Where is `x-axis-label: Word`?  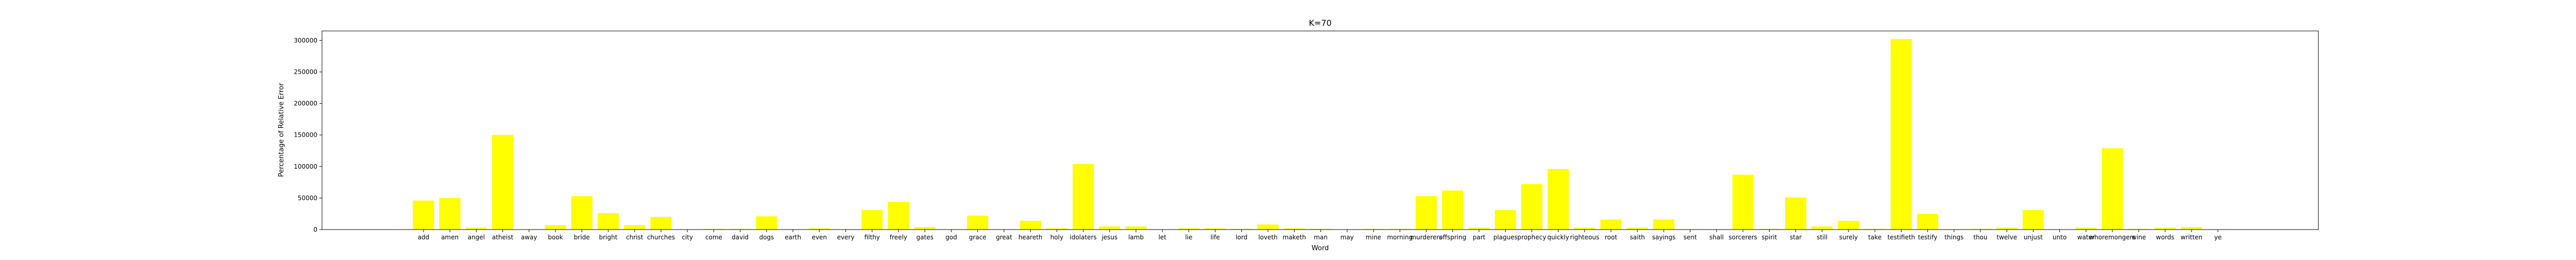 x-axis-label: Word is located at coordinates (1320, 249).